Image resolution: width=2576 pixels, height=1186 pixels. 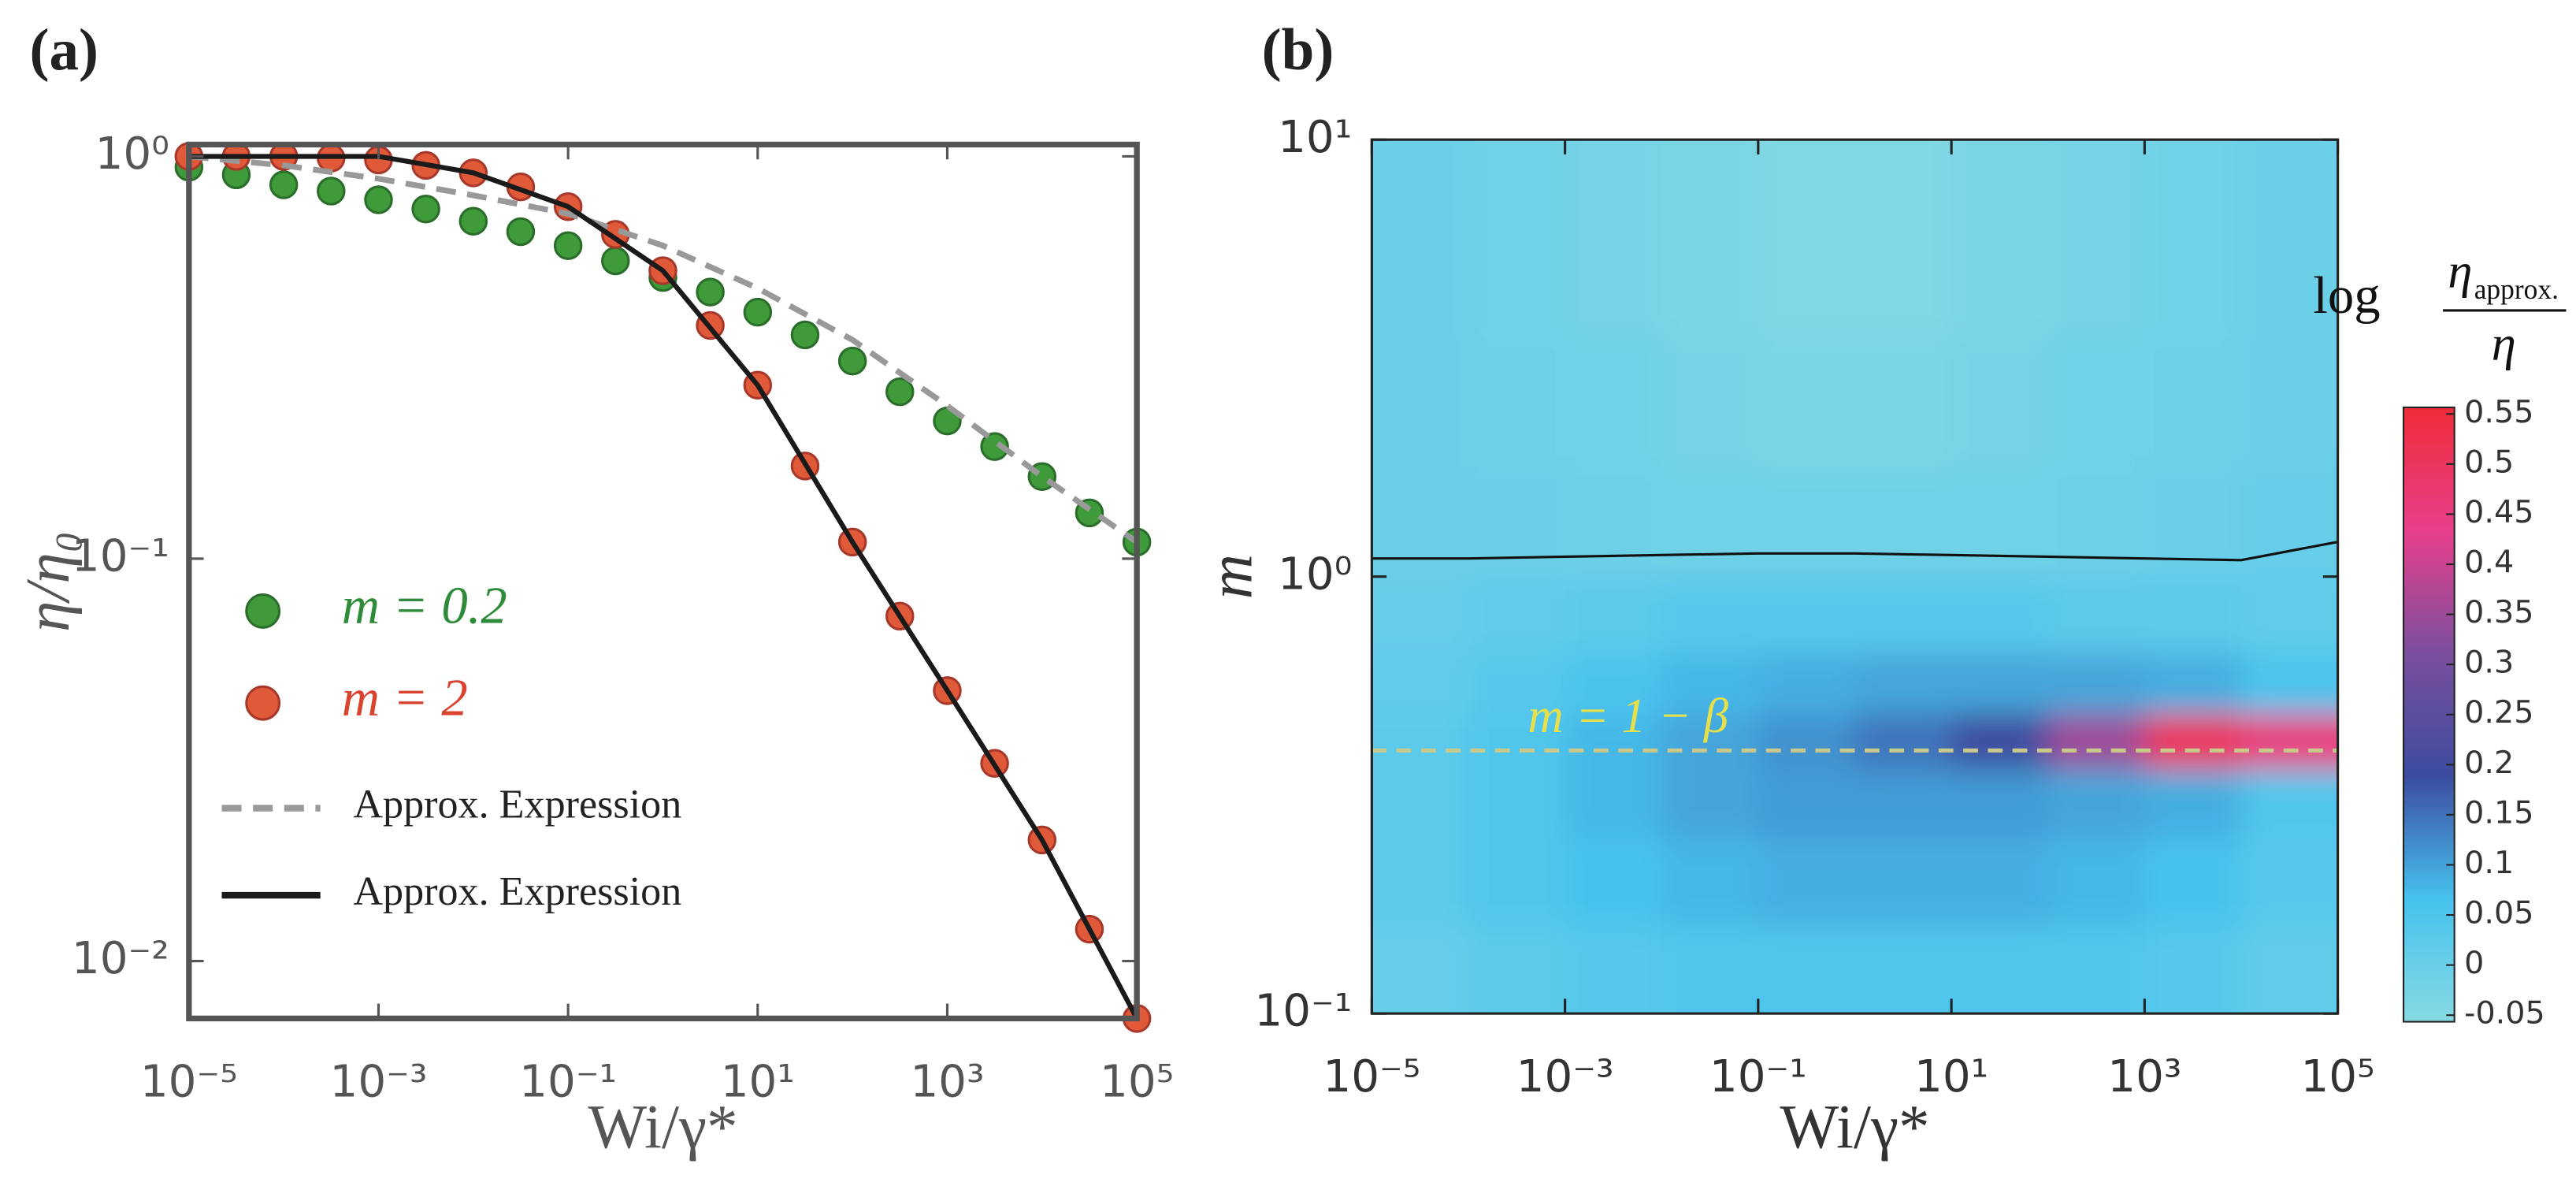 I want to click on legend-label: m = 2, so click(x=405, y=698).